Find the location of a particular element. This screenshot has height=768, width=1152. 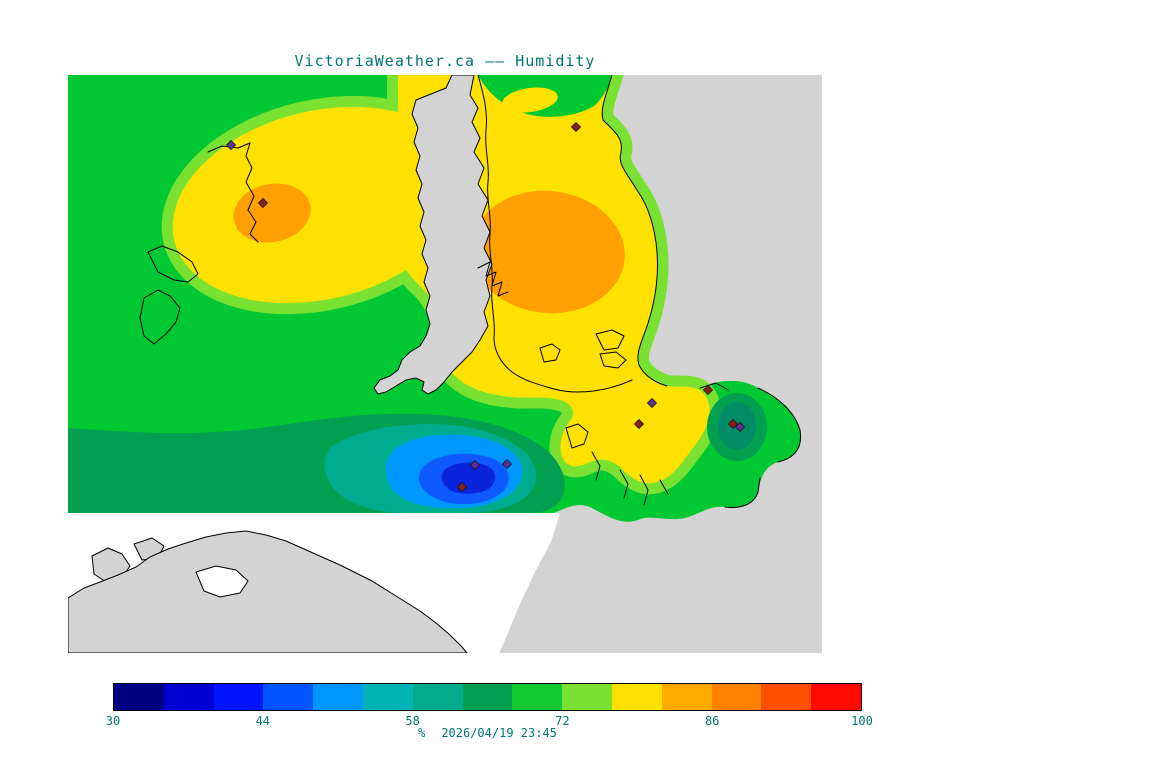

contour-region-deepblue is located at coordinates (468, 478).